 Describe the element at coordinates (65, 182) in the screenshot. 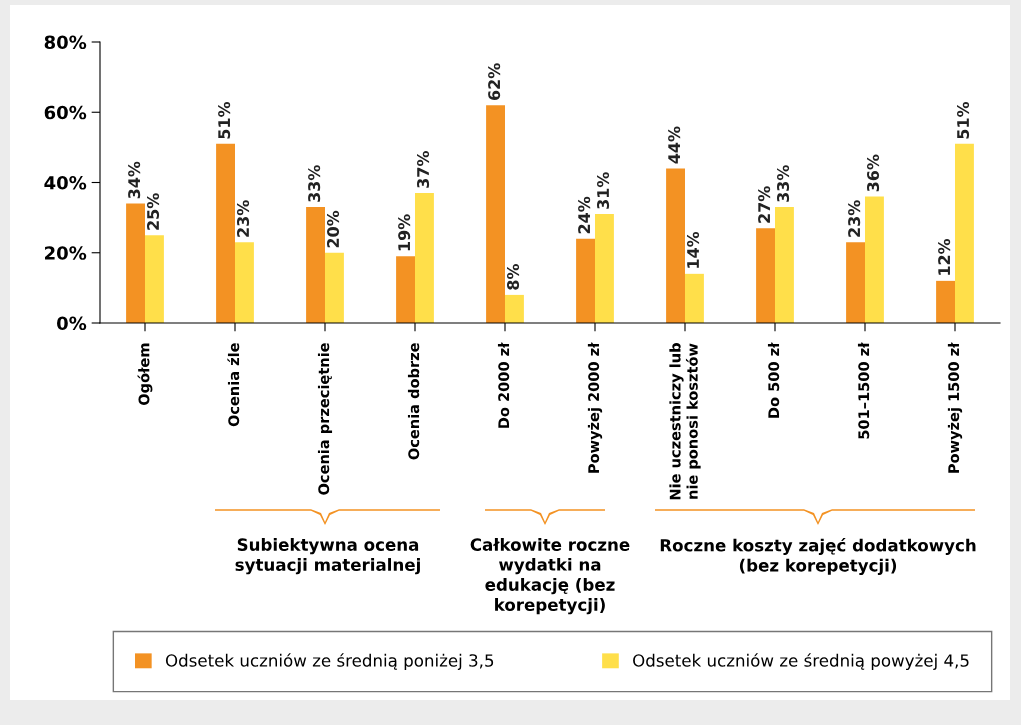

I see `y-tick-label: 40%` at that location.